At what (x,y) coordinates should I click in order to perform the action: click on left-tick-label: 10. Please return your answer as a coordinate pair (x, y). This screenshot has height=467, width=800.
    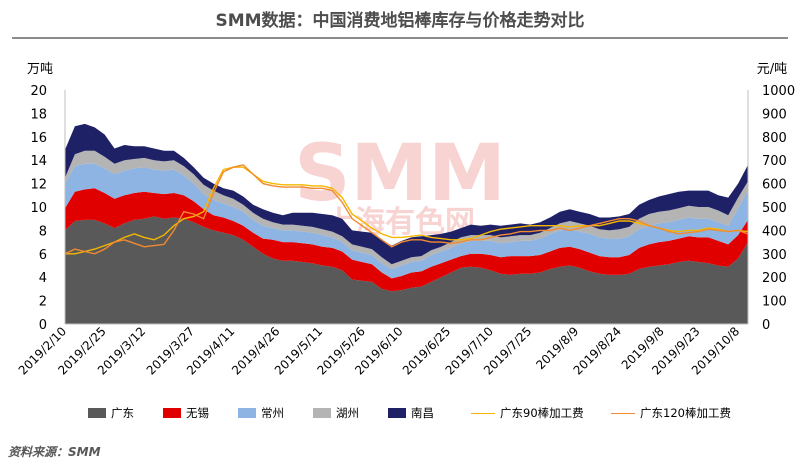
    Looking at the image, I should click on (38, 208).